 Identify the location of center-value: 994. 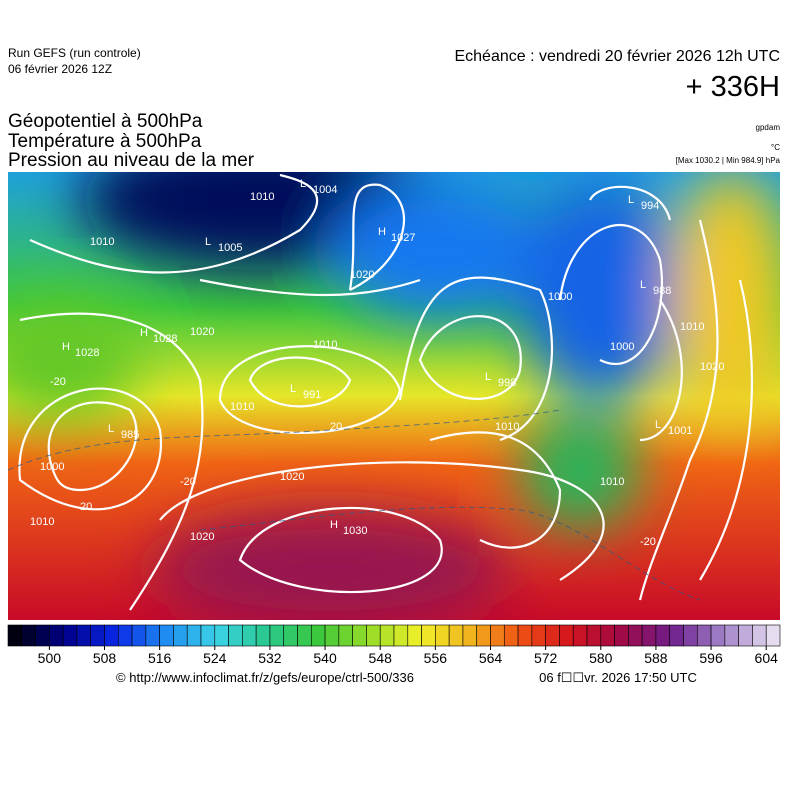
(650, 206).